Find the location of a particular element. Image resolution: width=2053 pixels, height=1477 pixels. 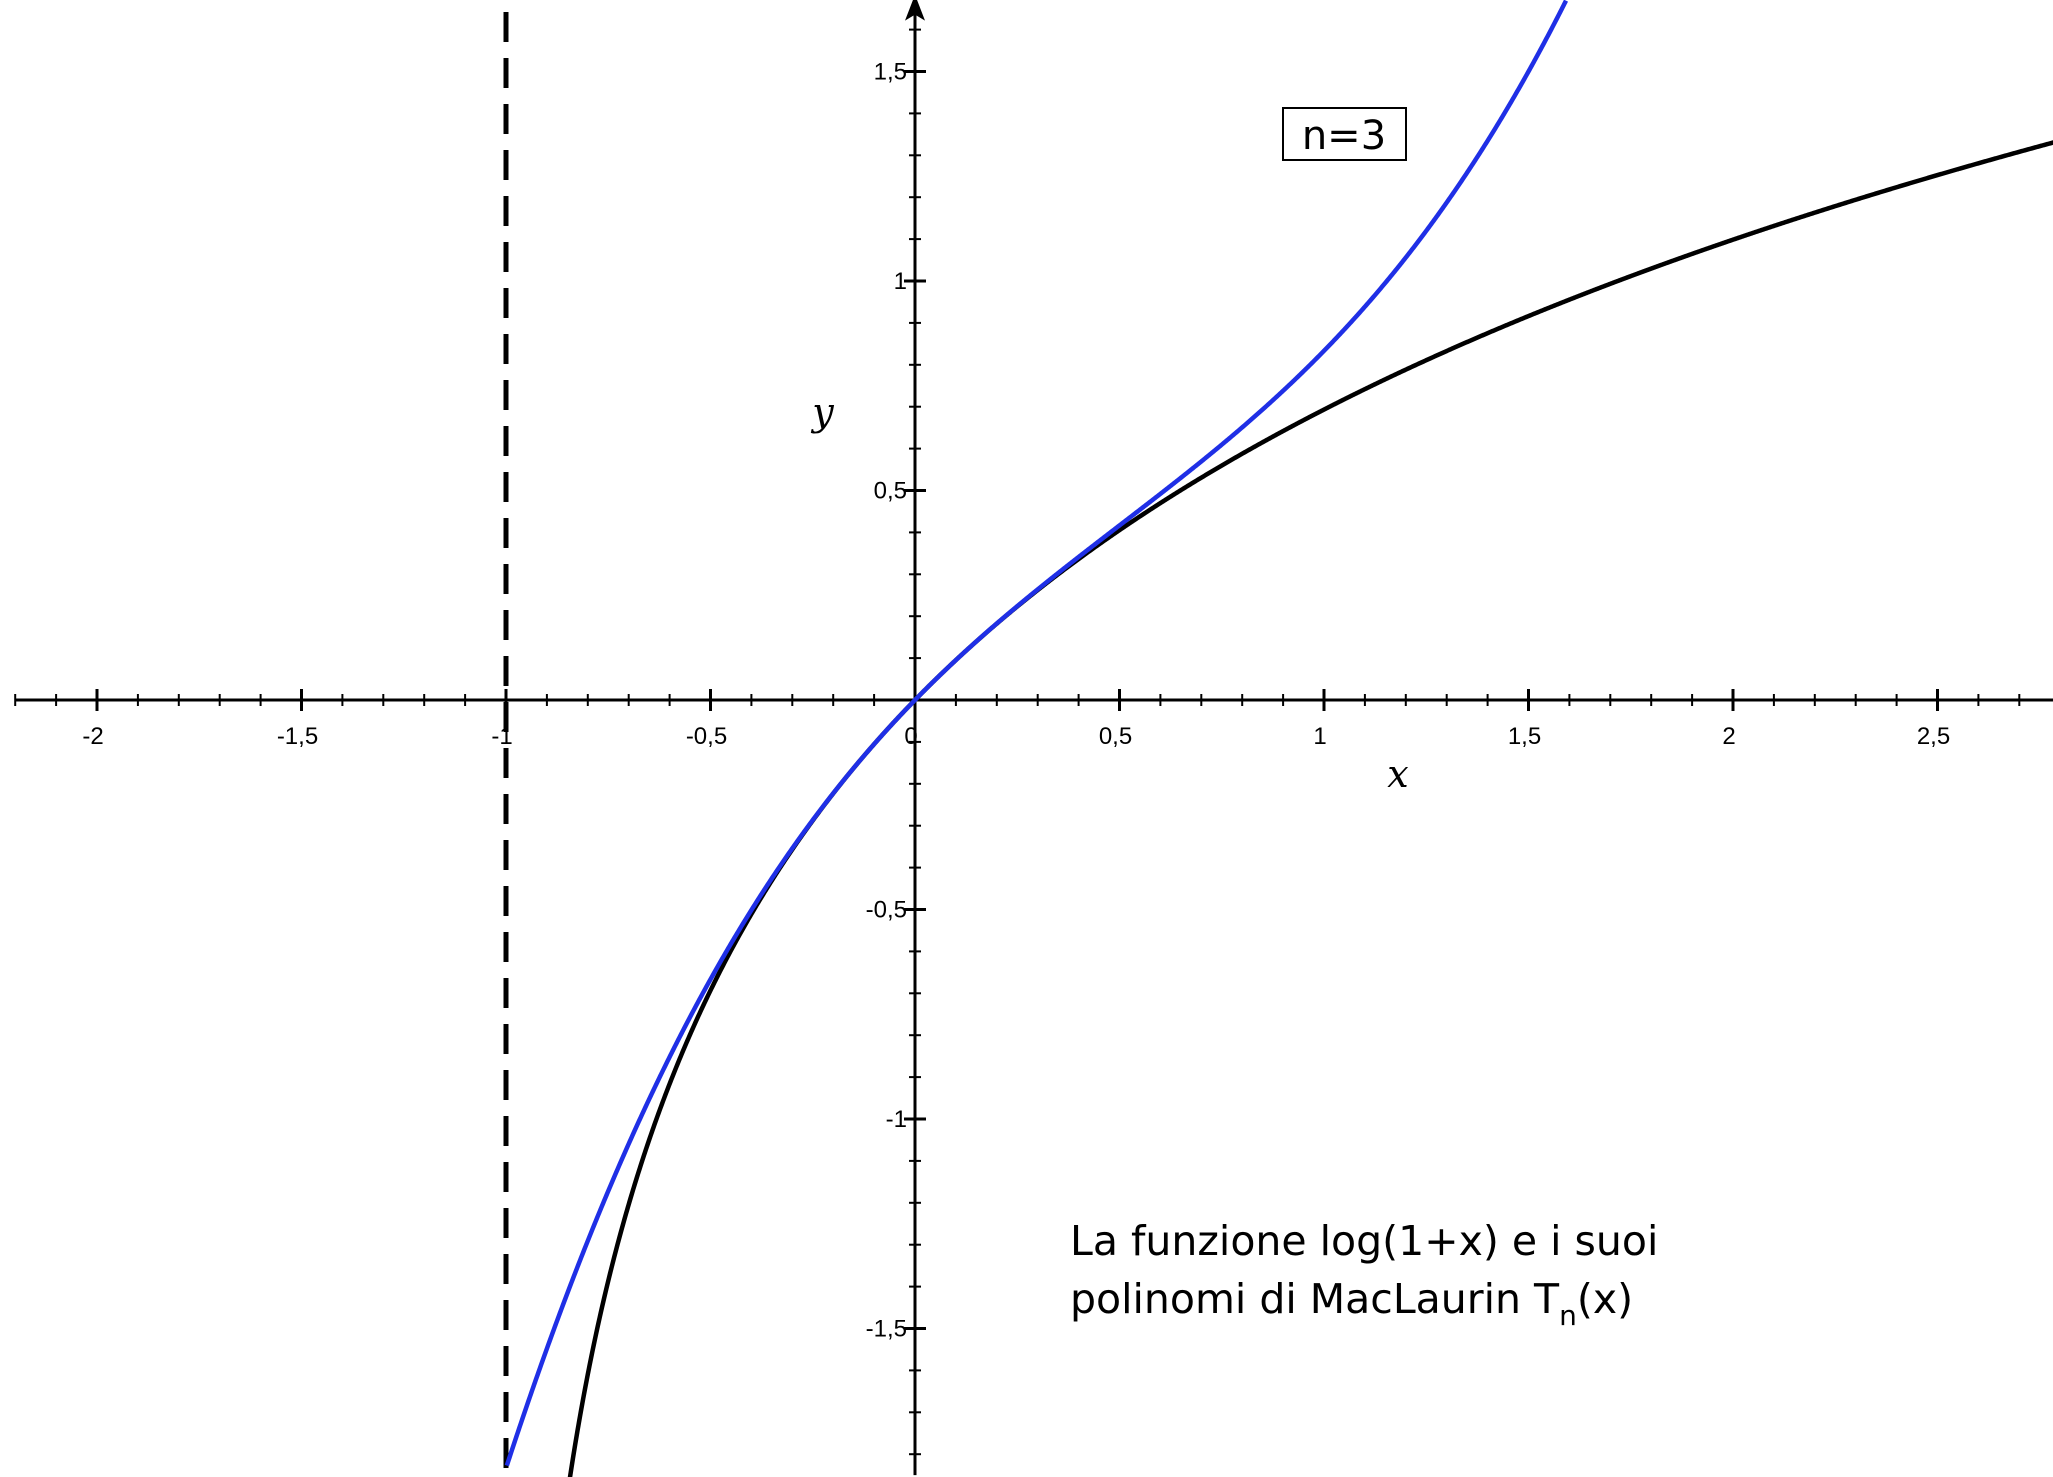

y-tick-label: -1,5 is located at coordinates (886, 1329).